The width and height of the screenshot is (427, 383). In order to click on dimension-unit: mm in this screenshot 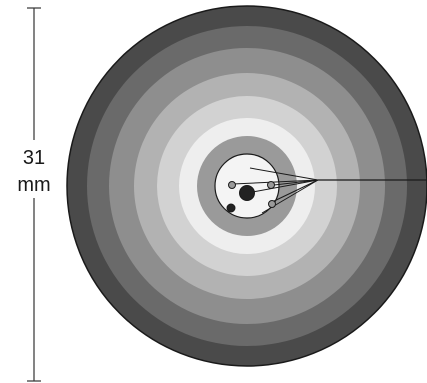, I will do `click(33, 185)`.